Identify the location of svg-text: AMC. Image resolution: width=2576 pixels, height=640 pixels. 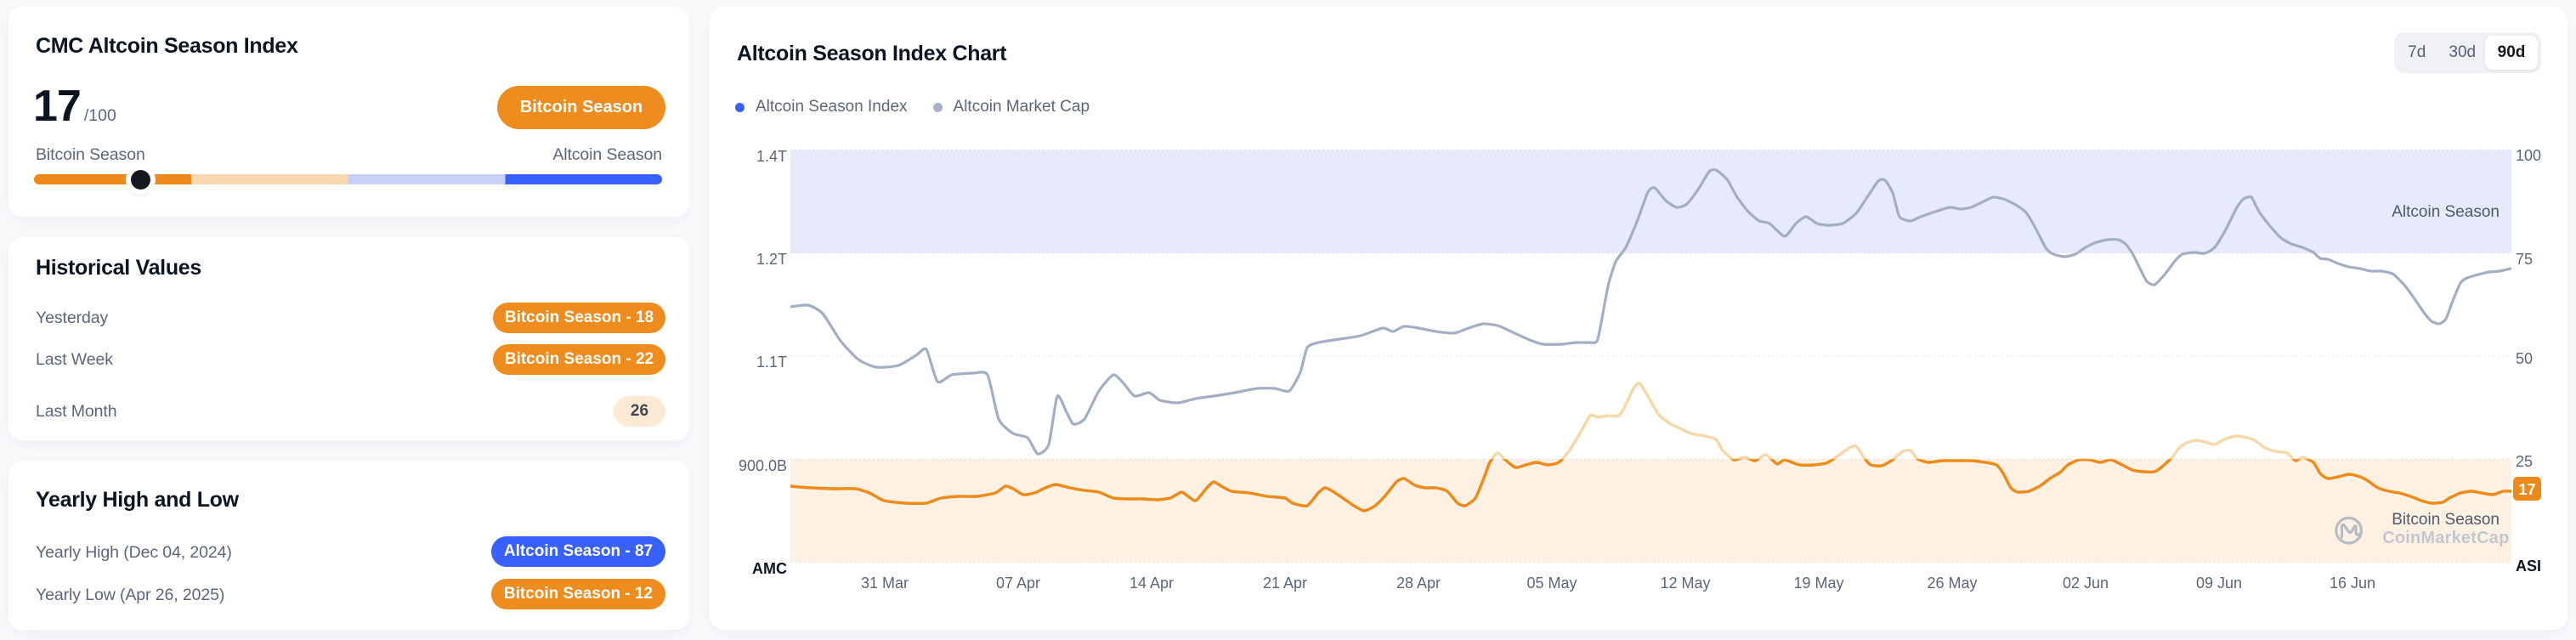
(769, 568).